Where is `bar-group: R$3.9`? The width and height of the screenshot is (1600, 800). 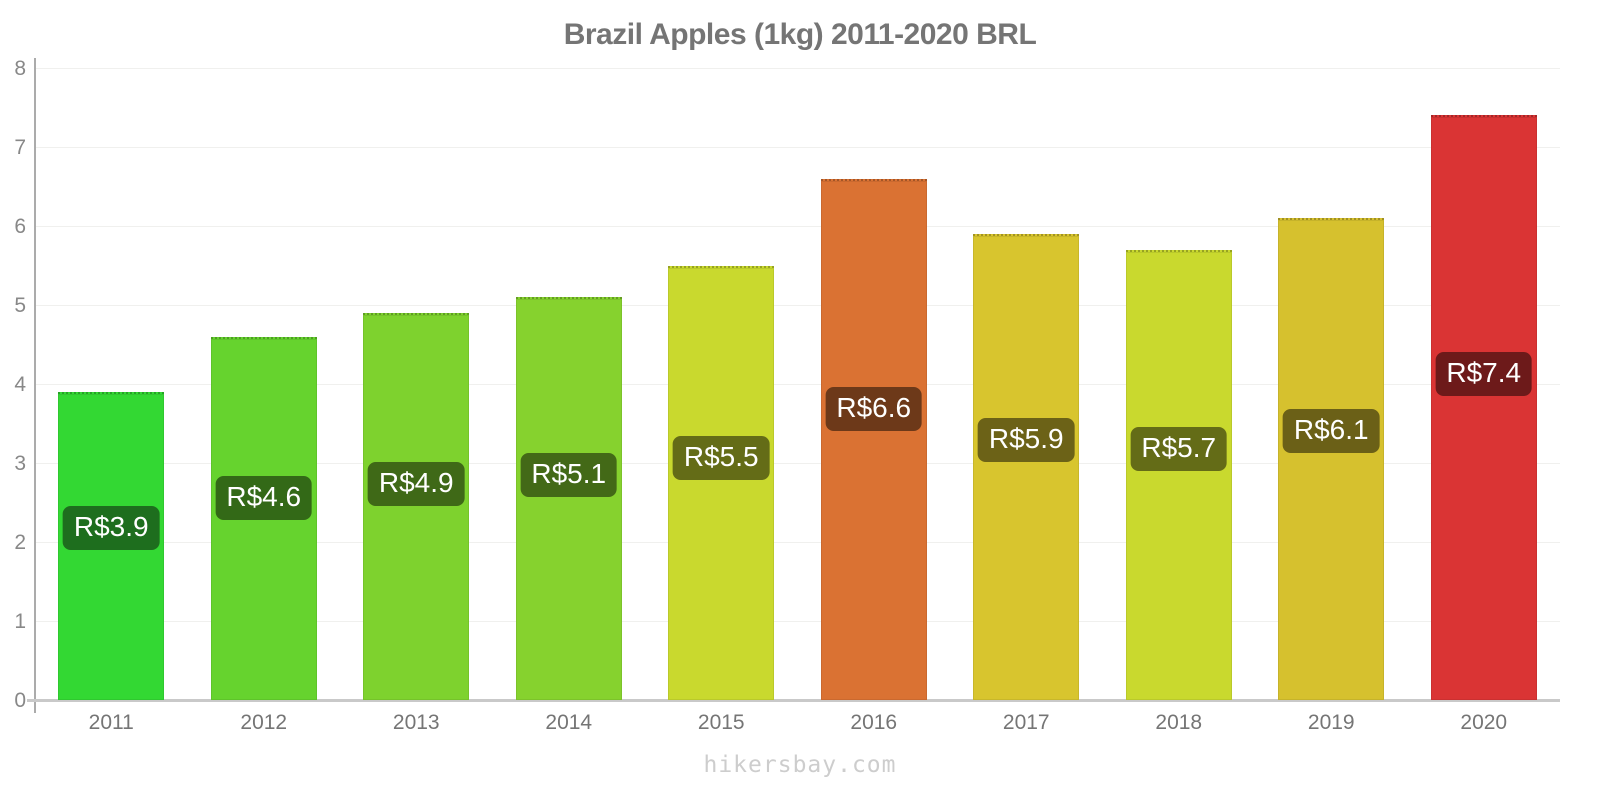
bar-group: R$3.9 is located at coordinates (111, 384).